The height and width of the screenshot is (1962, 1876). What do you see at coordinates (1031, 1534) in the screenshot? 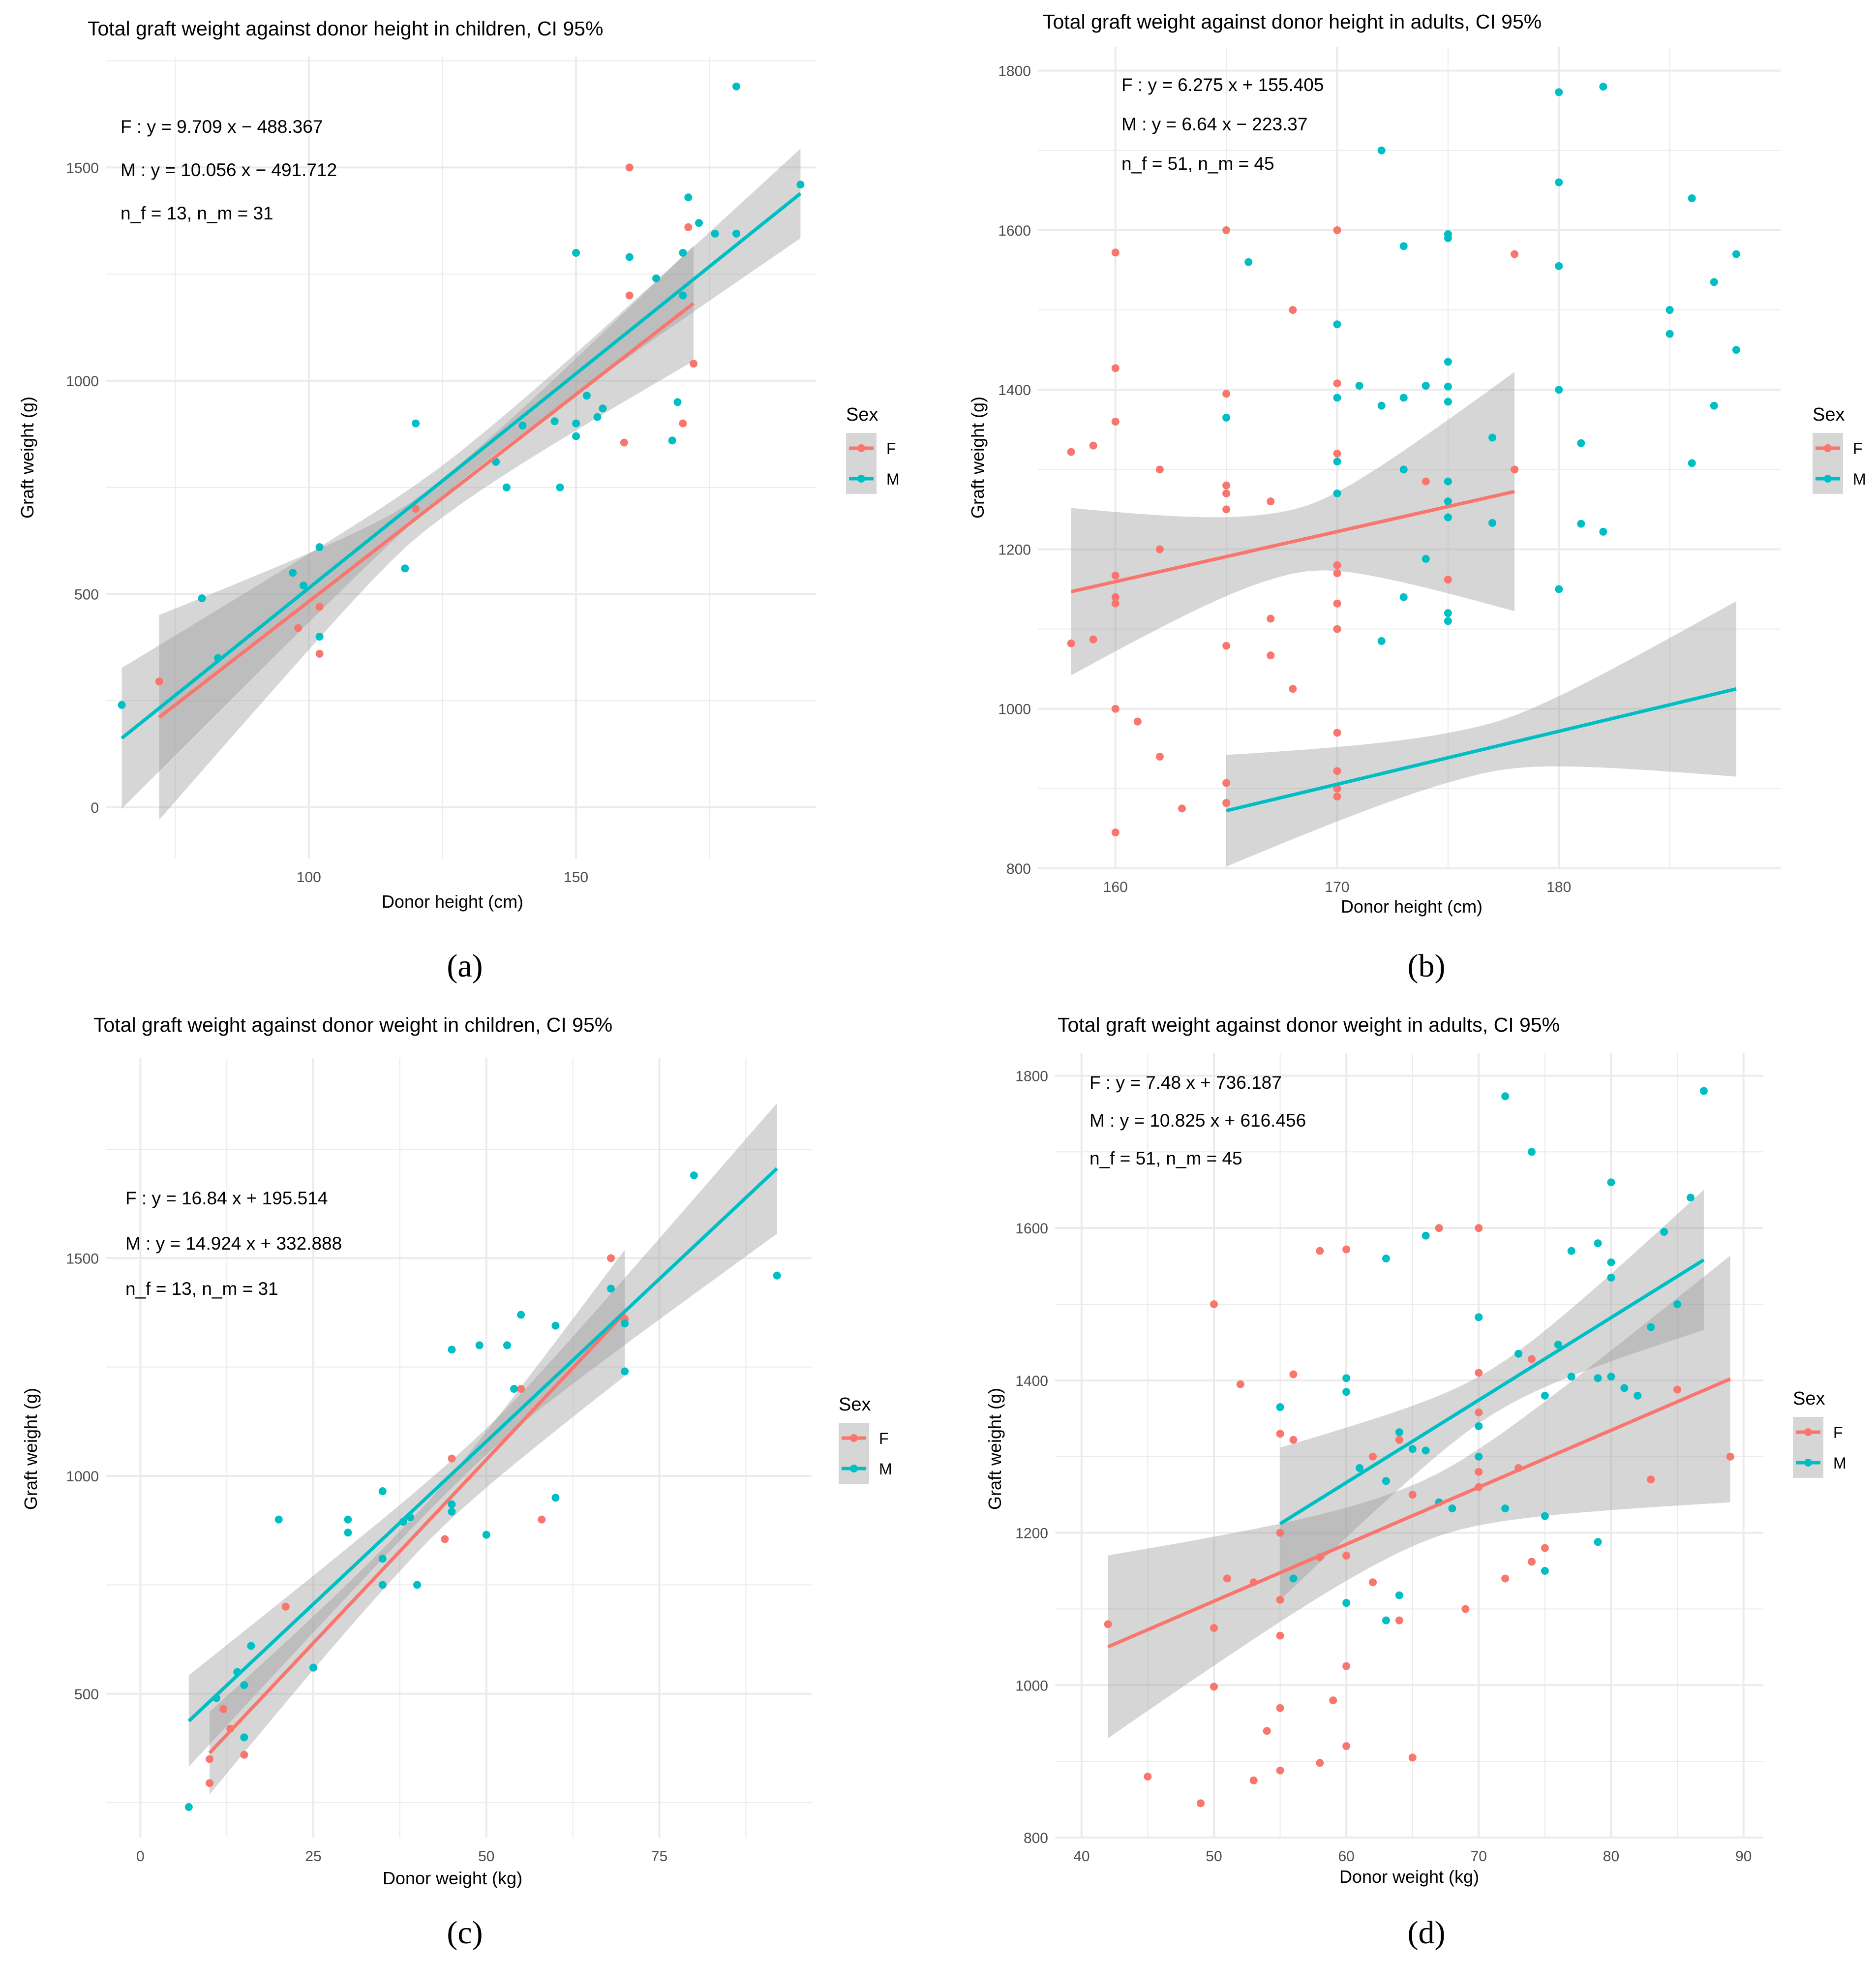
I see `y-tick-label: 1200` at bounding box center [1031, 1534].